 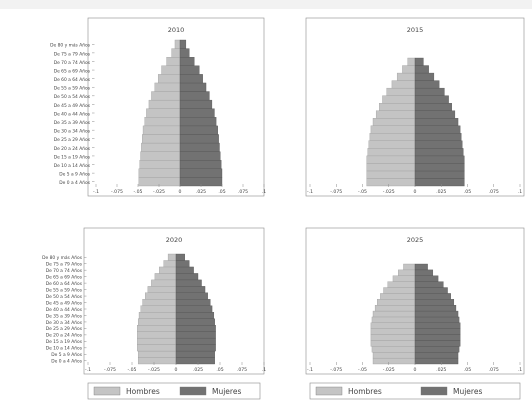 I want to click on category-label: De 15 a 19 Años, so click(x=72, y=157).